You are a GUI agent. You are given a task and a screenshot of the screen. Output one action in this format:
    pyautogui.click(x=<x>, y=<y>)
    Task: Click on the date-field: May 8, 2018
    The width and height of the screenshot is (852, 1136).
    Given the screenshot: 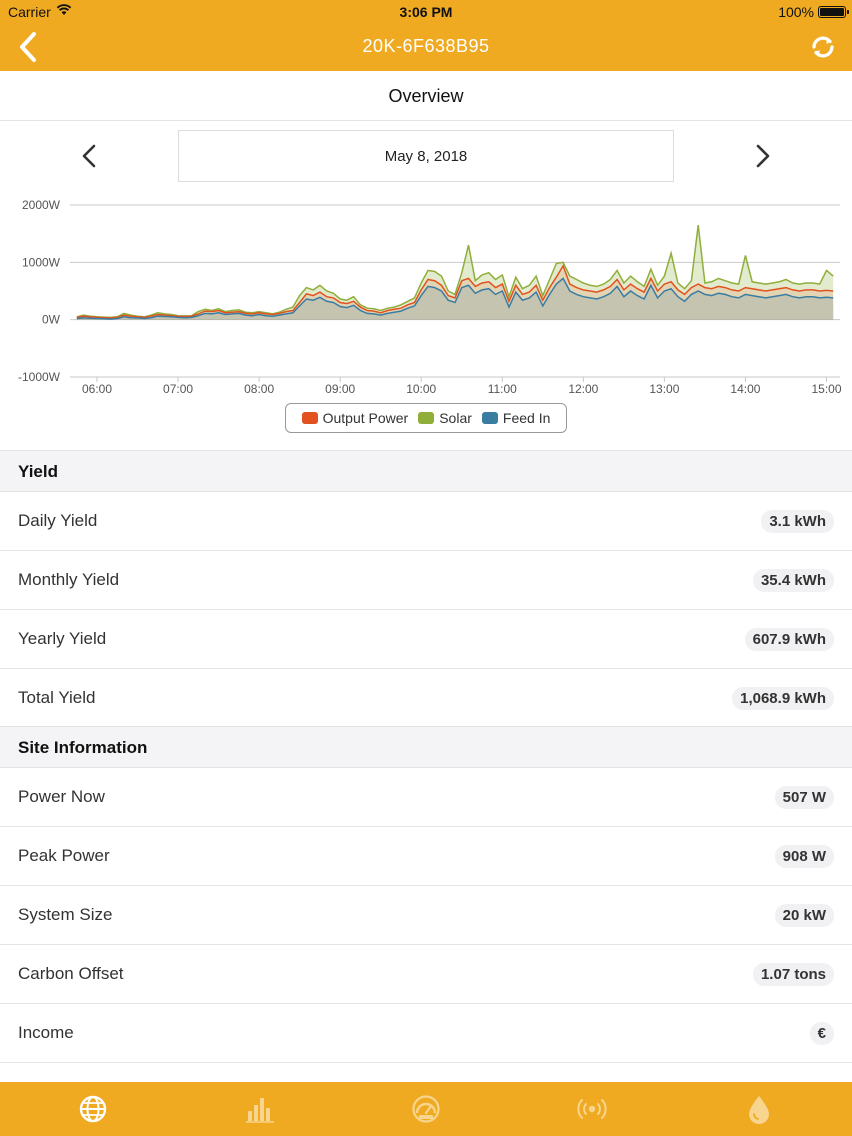 What is the action you would take?
    pyautogui.click(x=426, y=156)
    